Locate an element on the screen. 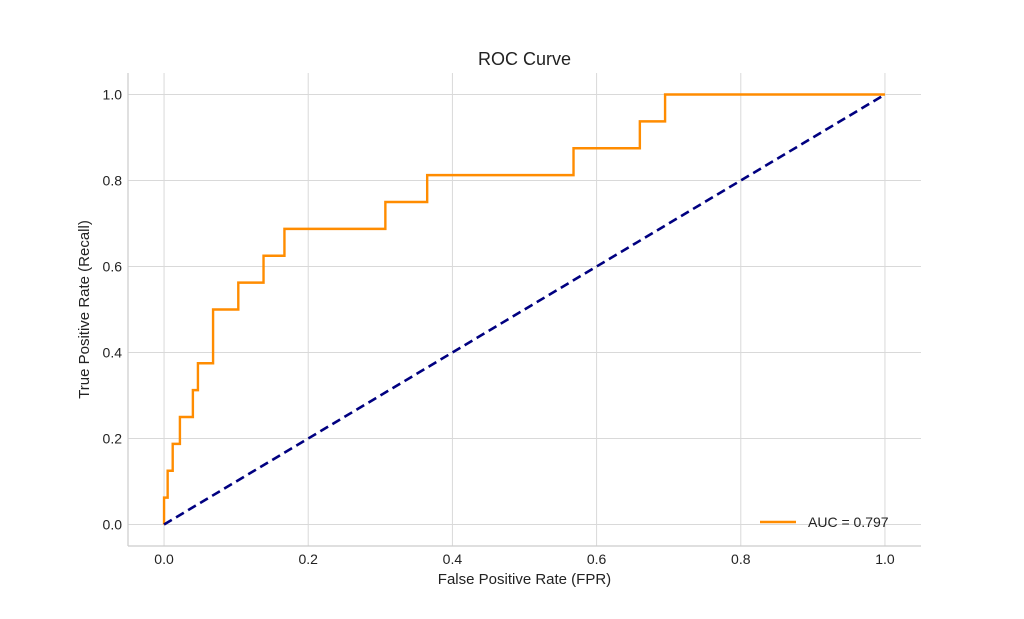  legend: AUC = 0.797 is located at coordinates (824, 522).